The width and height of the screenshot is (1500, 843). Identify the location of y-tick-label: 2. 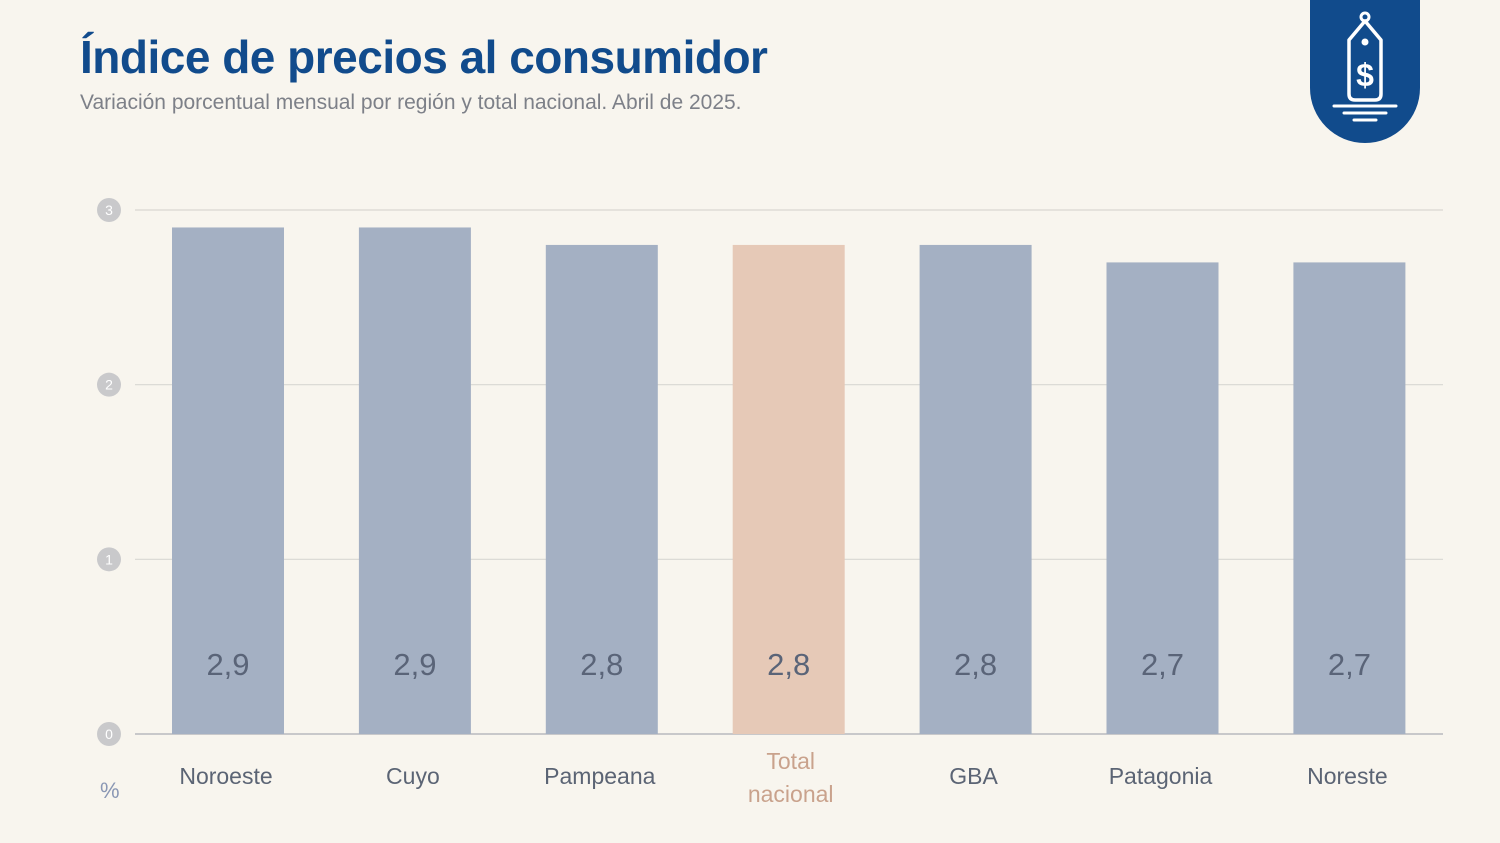
(109, 385).